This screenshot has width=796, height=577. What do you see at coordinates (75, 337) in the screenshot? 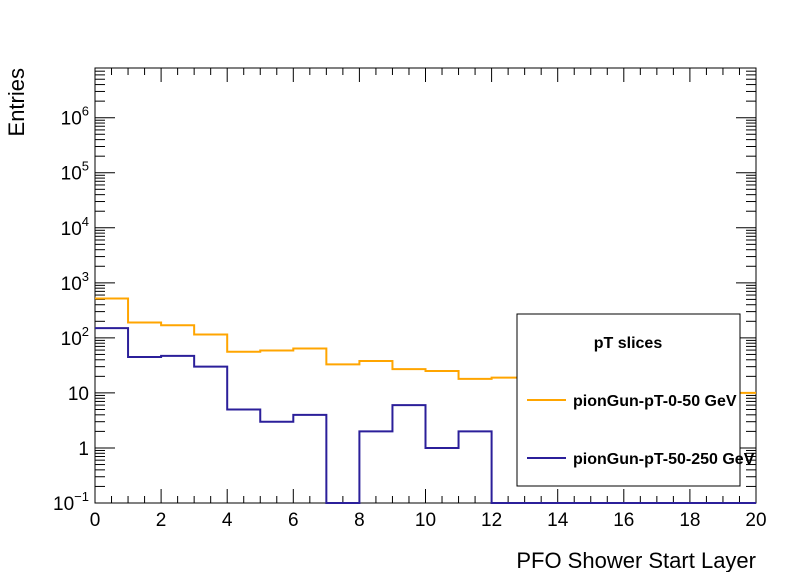
I see `y-tick-label: 10²` at bounding box center [75, 337].